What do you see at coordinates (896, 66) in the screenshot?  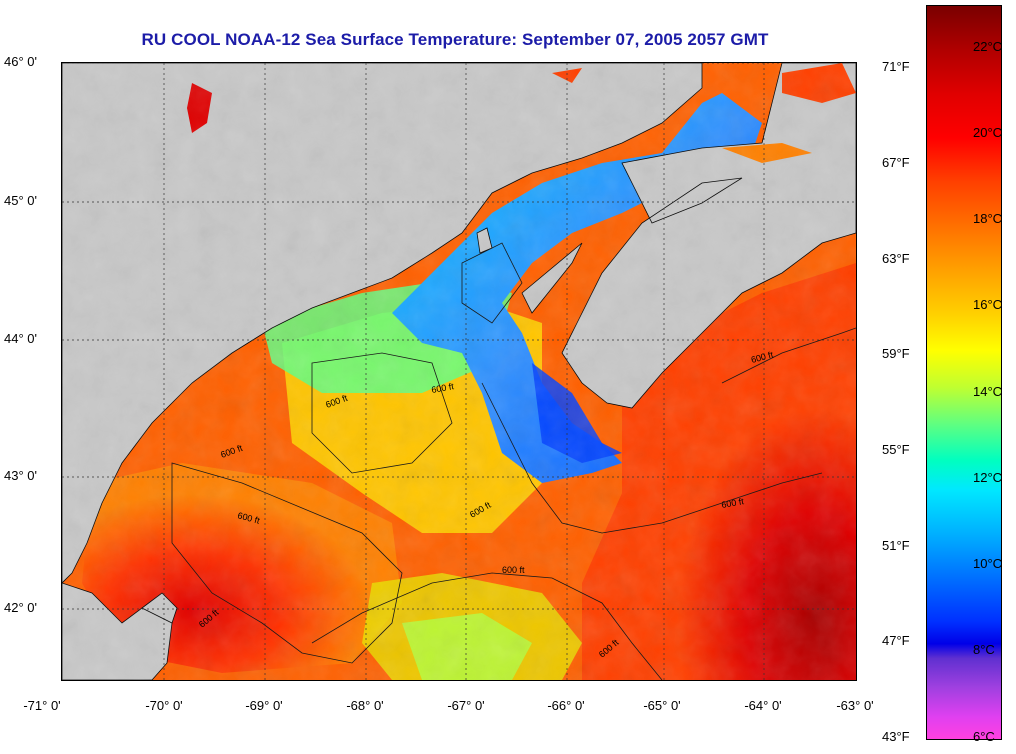 I see `colorbar-f-71: 71°F` at bounding box center [896, 66].